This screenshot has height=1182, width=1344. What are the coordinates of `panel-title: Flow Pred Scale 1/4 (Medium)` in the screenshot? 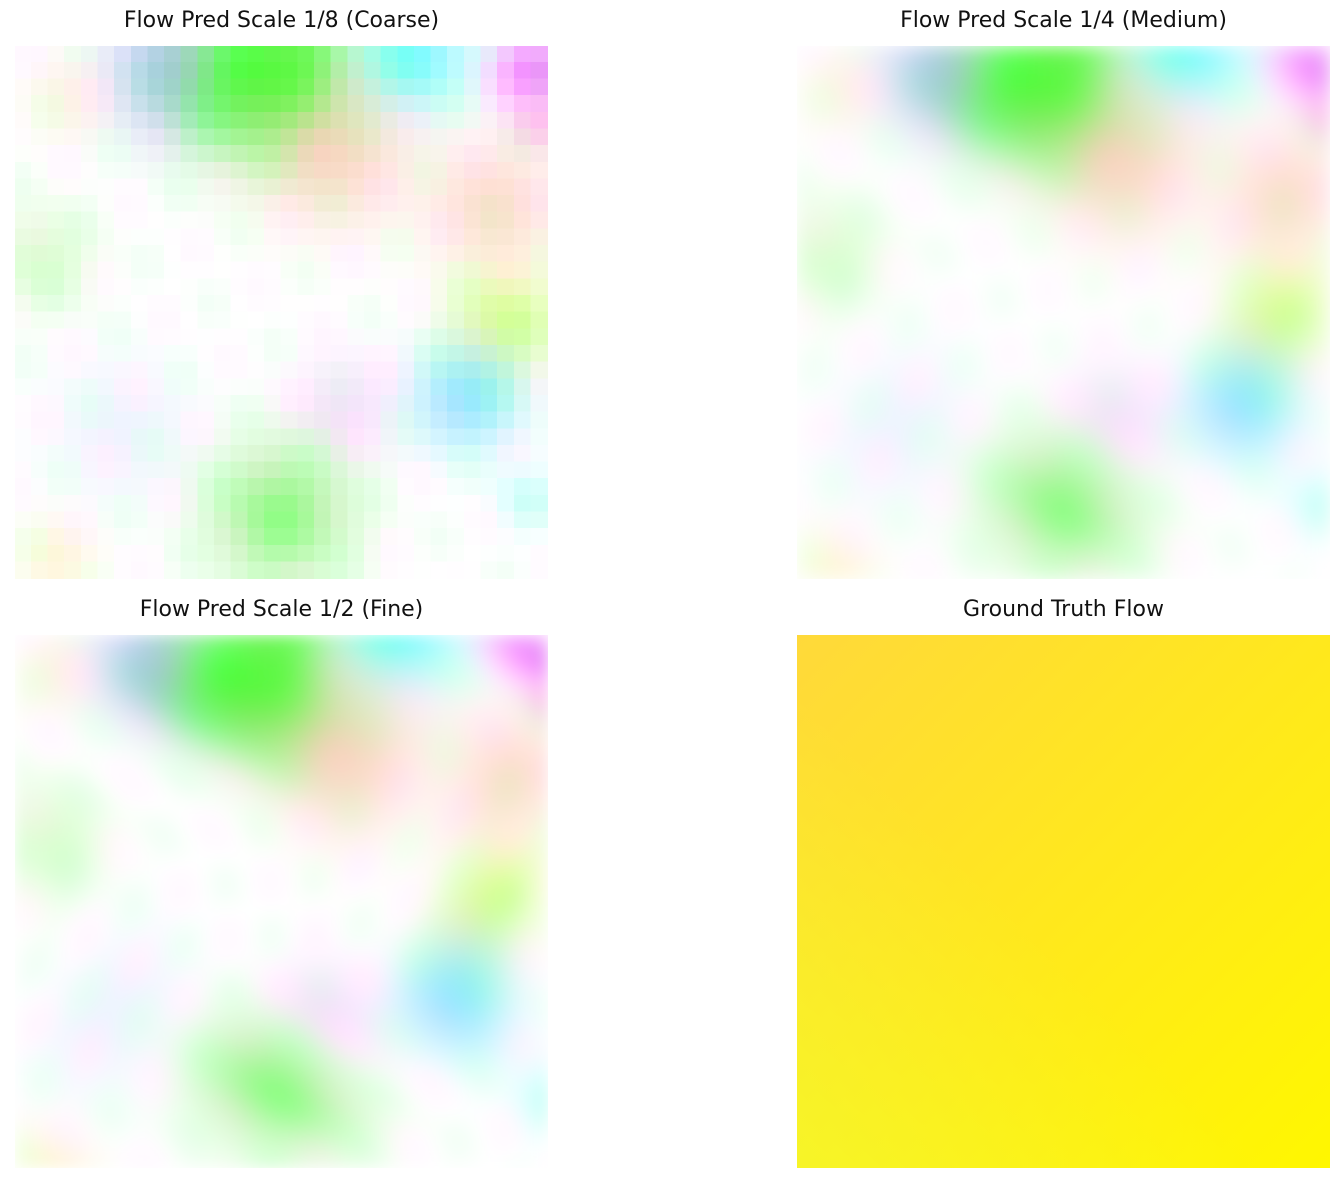 It's located at (1063, 20).